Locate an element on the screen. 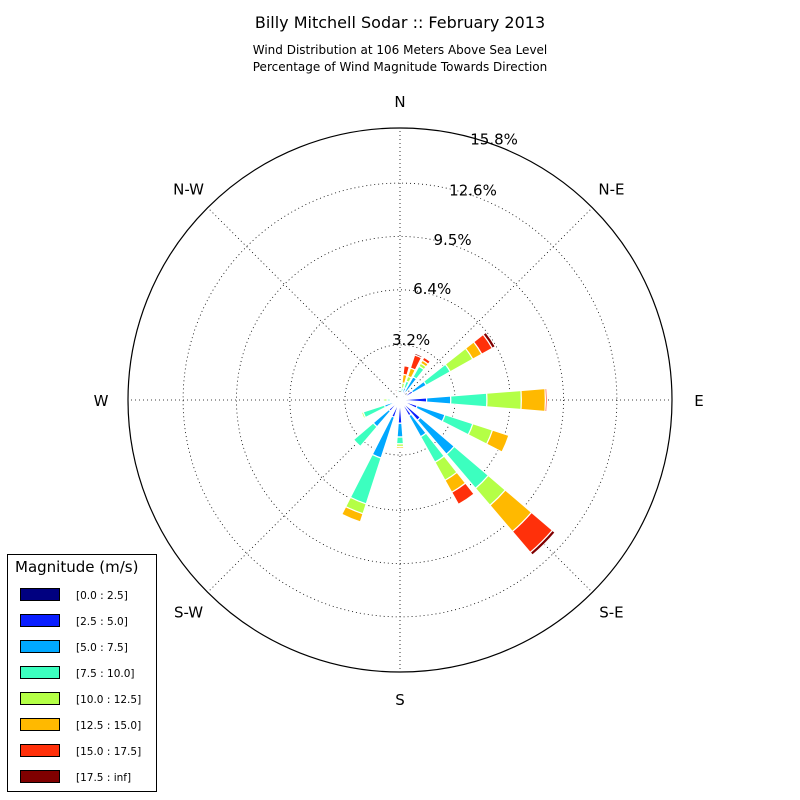 This screenshot has width=800, height=800. direction-label: N-W is located at coordinates (188, 190).